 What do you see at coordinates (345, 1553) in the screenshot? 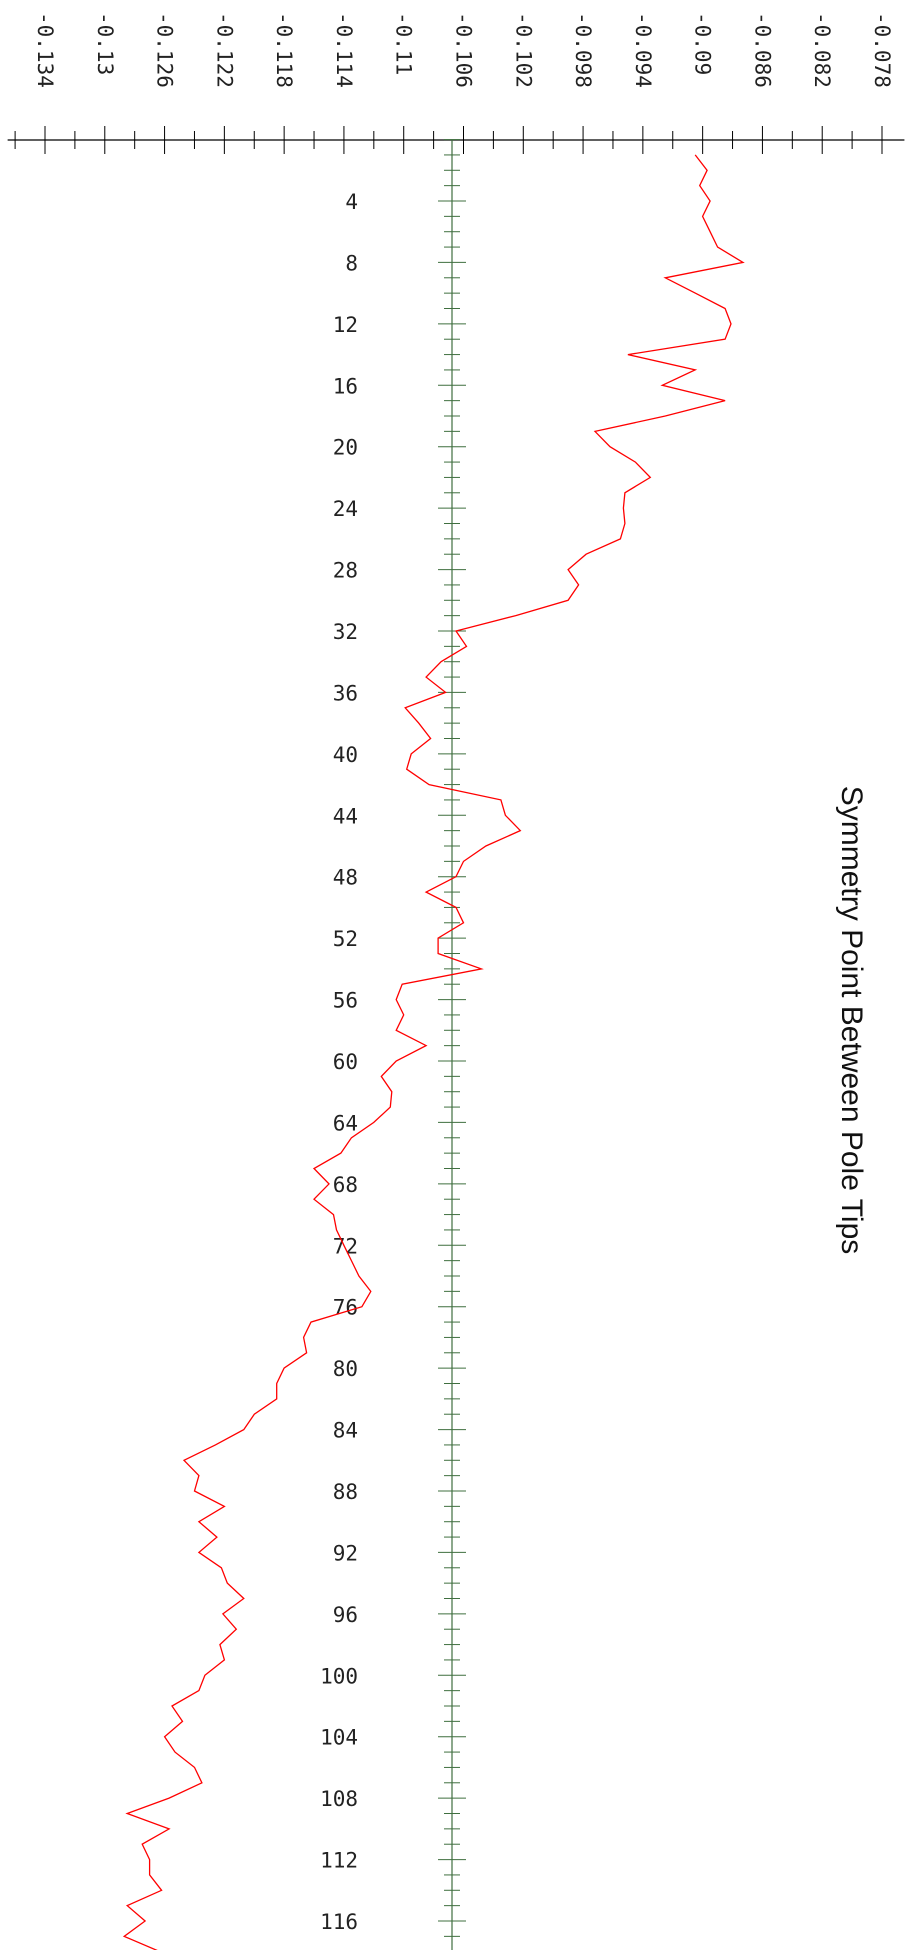
I see `index-tick-label: 92` at bounding box center [345, 1553].